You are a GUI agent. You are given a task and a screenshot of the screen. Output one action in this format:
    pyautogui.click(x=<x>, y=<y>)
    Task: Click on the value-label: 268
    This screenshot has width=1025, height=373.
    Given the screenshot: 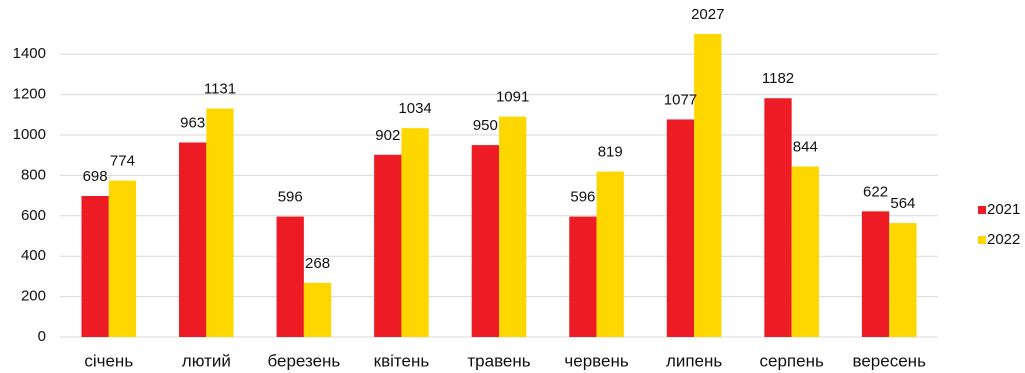 What is the action you would take?
    pyautogui.click(x=317, y=263)
    